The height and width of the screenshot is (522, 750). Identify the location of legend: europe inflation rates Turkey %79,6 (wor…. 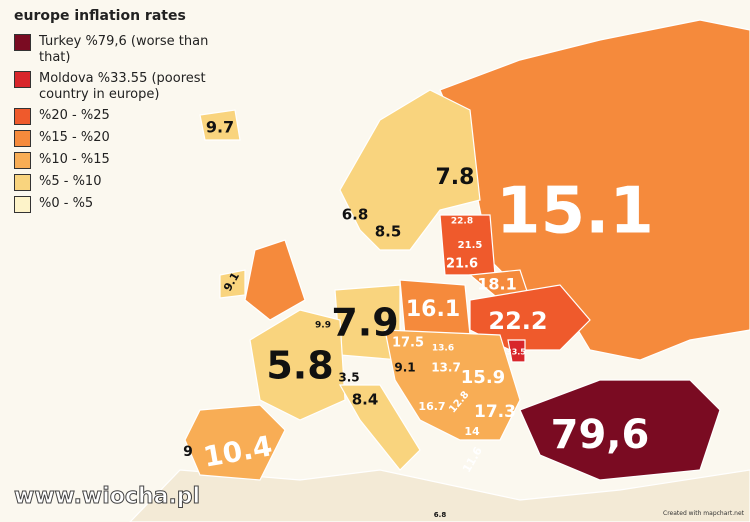
(119, 113).